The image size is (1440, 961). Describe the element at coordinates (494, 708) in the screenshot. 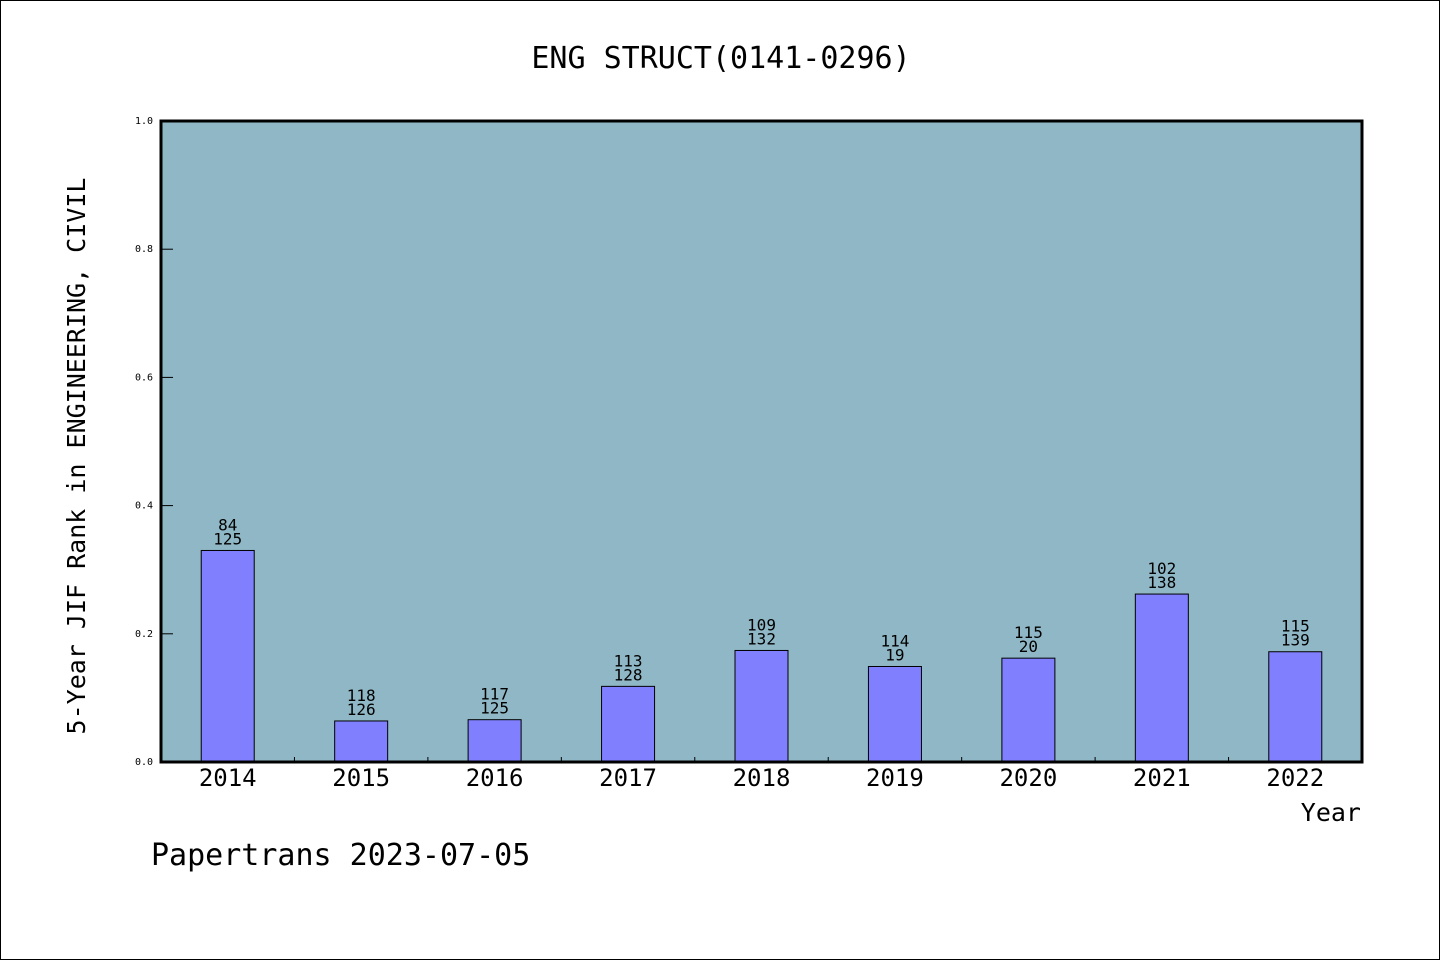

I see `data-label-bottom-2016: 125` at that location.